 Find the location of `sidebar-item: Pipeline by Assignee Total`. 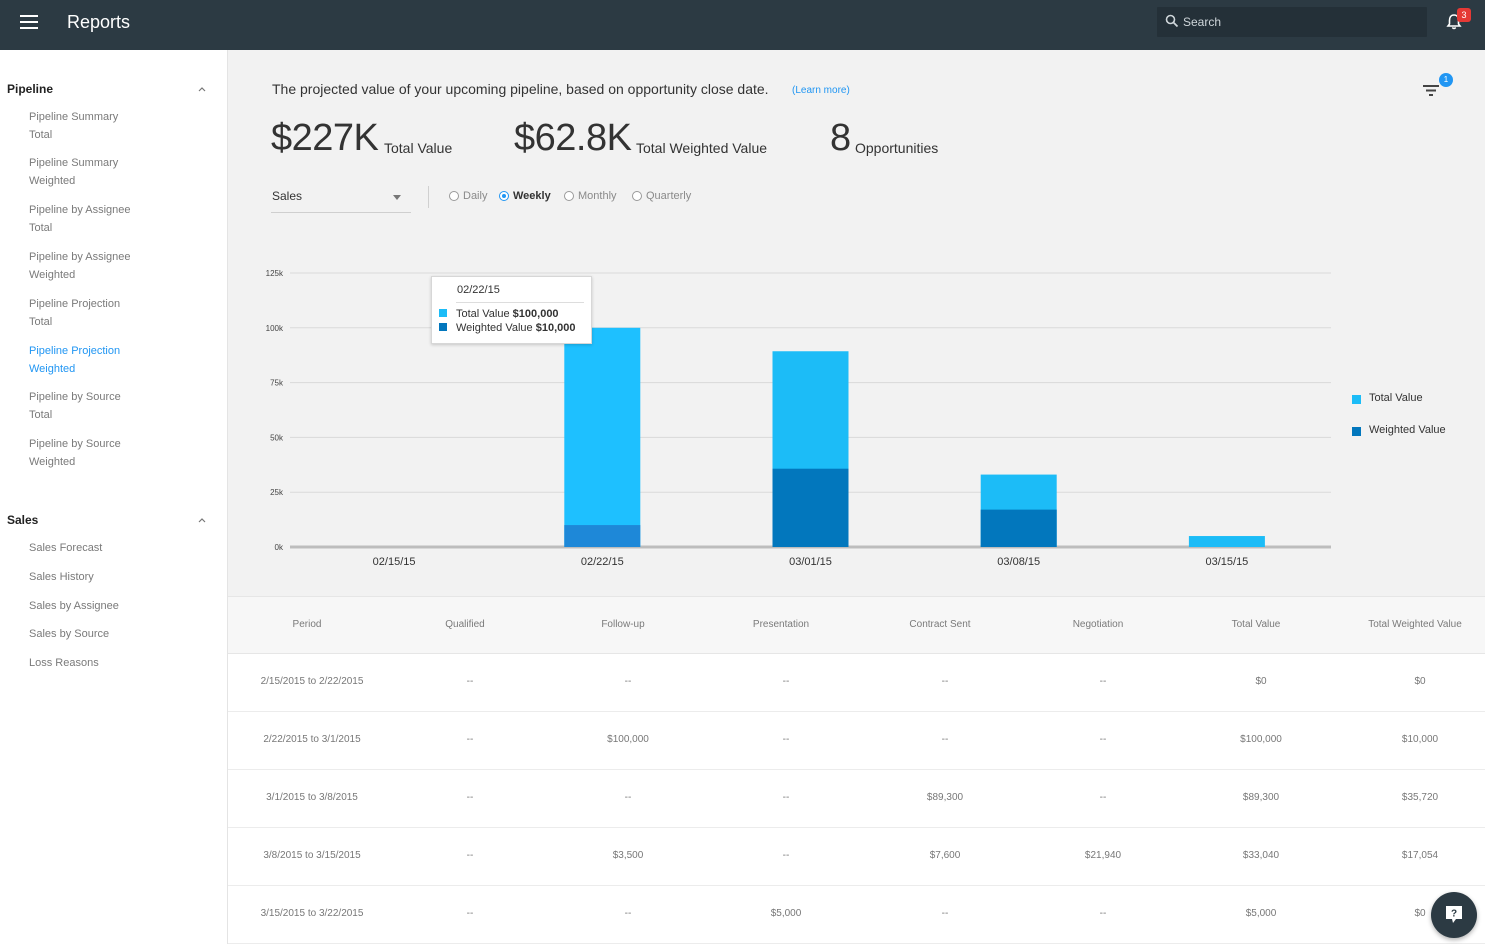

sidebar-item: Pipeline by Assignee Total is located at coordinates (104, 219).